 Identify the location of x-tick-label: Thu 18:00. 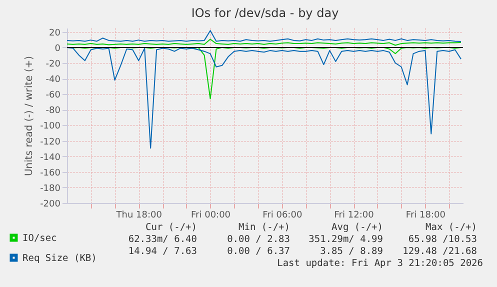
(138, 215).